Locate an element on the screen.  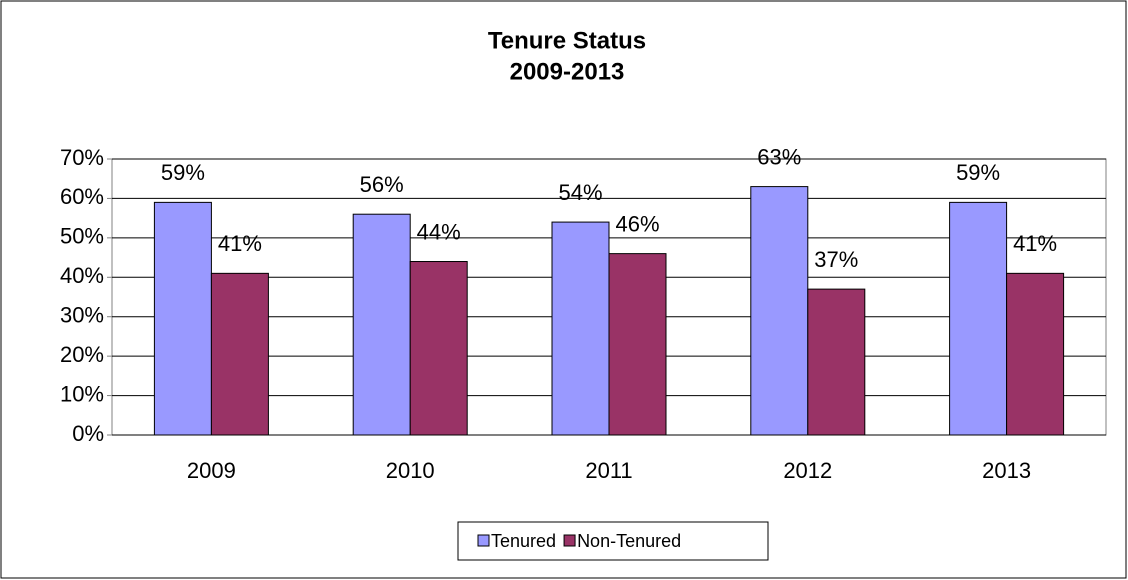
chart-subtitle: 2009-2013 is located at coordinates (567, 71).